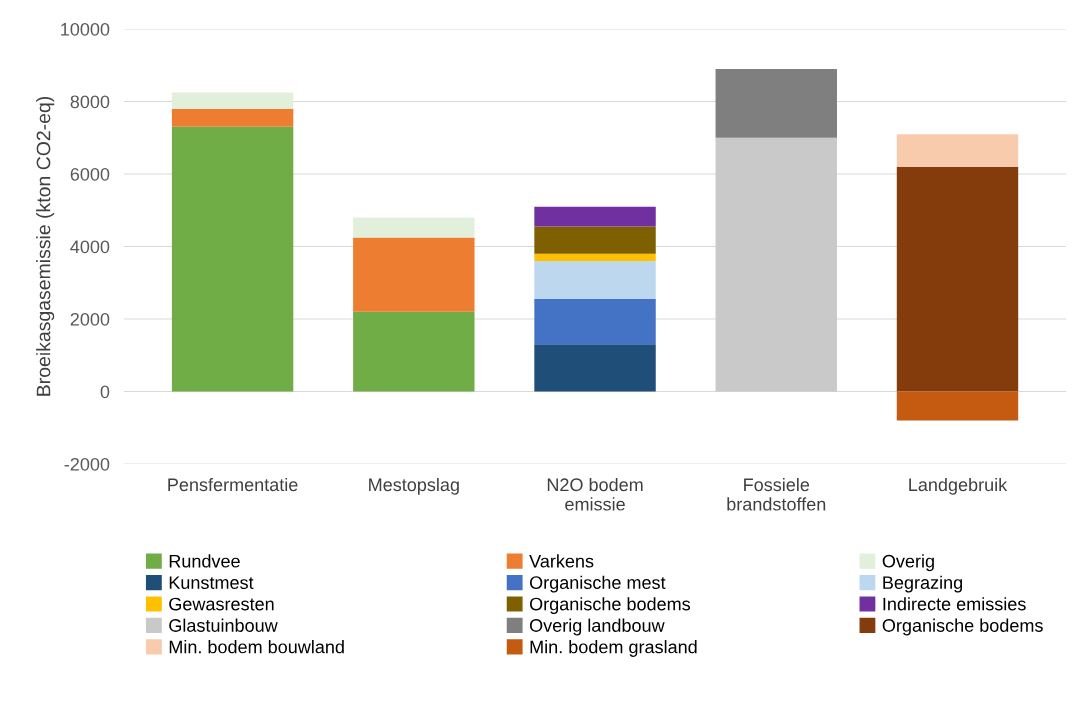 This screenshot has width=1077, height=725. Describe the element at coordinates (90, 102) in the screenshot. I see `y-tick-label: 8000` at that location.